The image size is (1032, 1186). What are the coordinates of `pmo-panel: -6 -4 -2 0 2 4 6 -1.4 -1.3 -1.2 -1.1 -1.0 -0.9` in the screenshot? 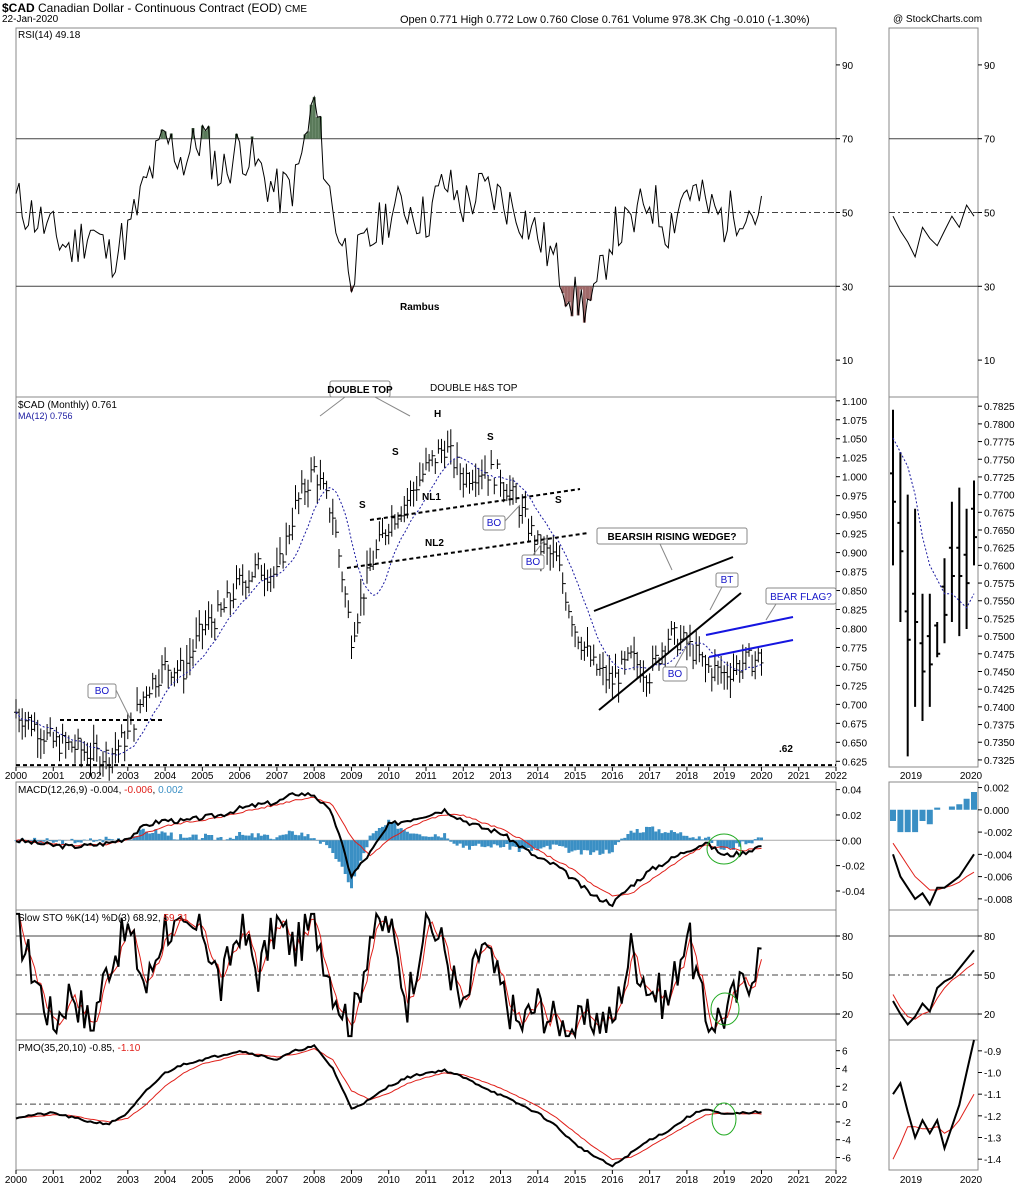 It's located at (508, 1109).